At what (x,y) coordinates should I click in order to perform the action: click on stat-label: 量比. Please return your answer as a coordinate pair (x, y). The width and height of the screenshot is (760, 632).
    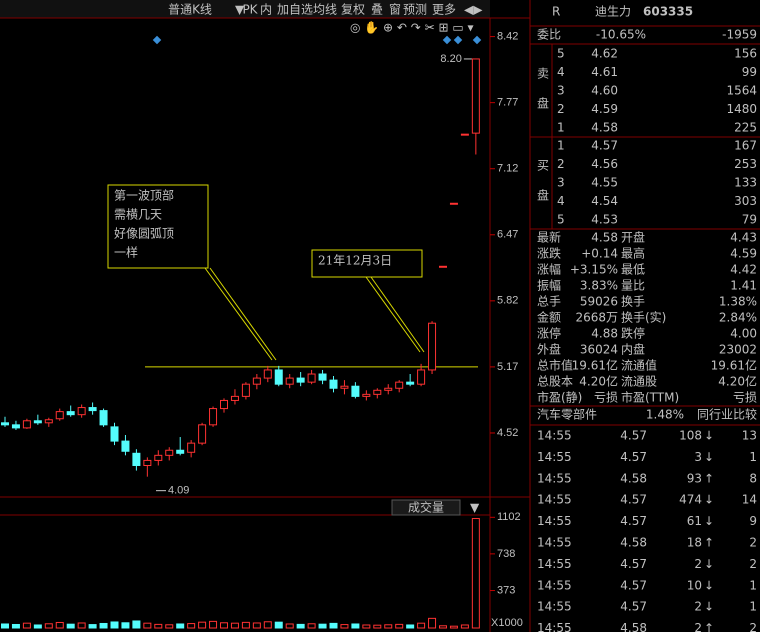
    Looking at the image, I should click on (633, 286).